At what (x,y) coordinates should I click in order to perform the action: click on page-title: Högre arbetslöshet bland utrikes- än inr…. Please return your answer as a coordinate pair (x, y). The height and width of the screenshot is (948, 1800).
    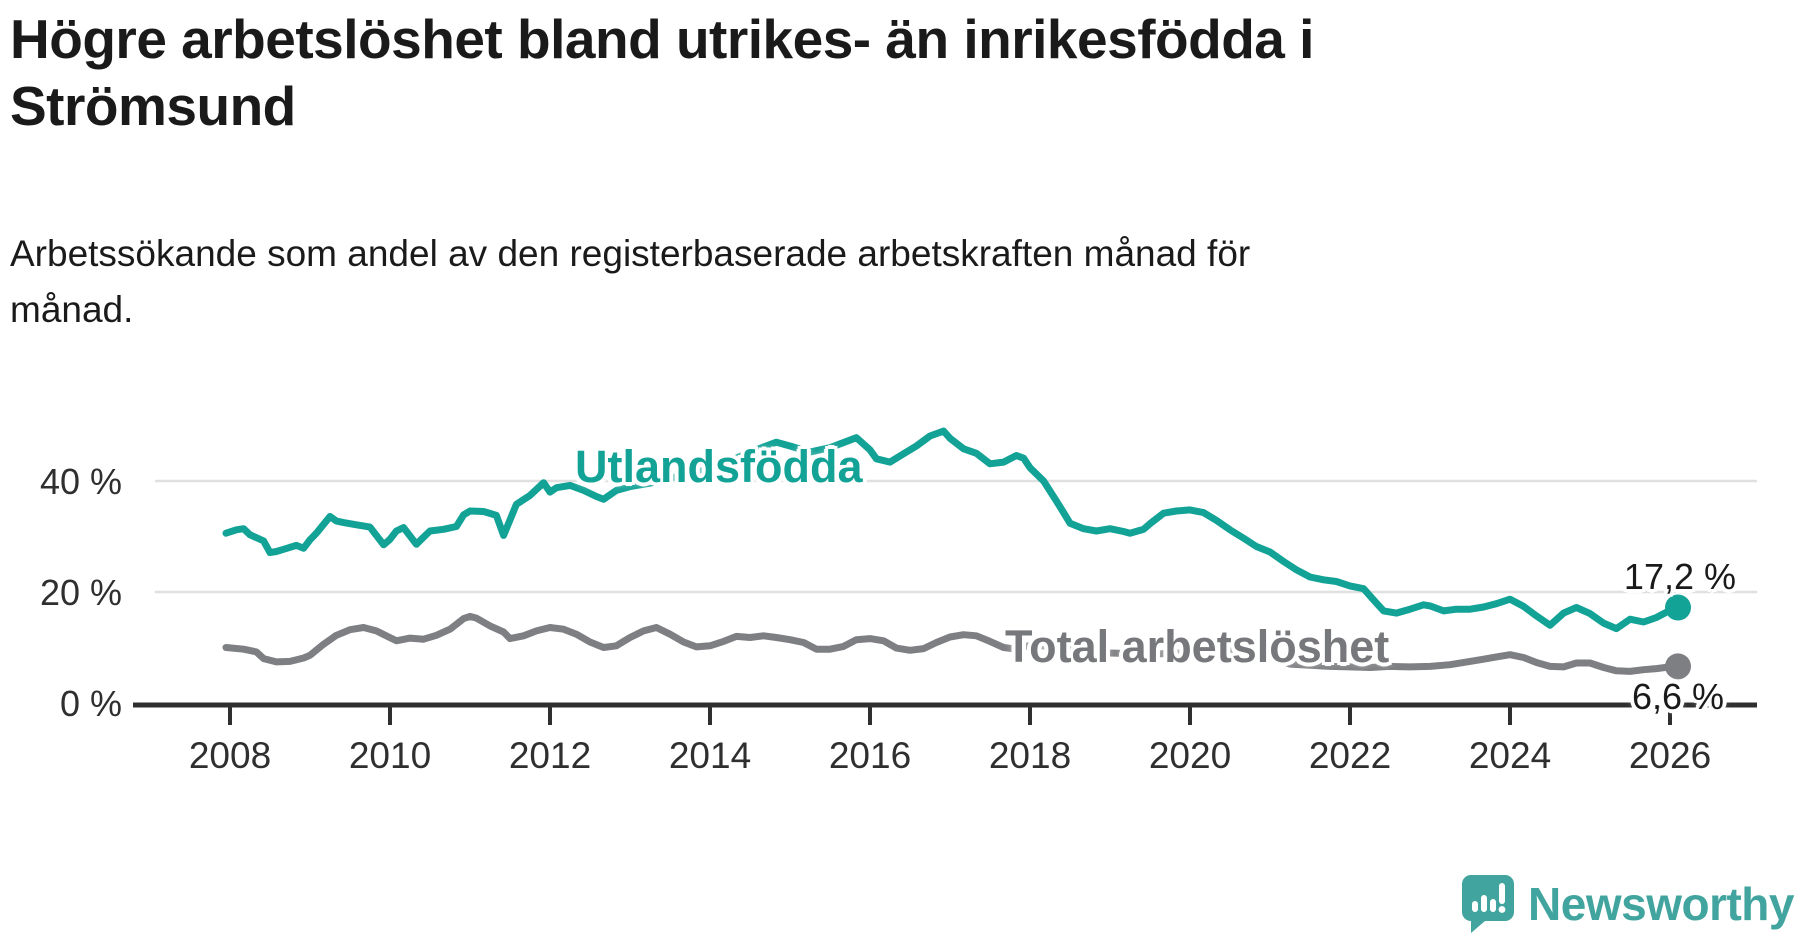
    Looking at the image, I should click on (662, 72).